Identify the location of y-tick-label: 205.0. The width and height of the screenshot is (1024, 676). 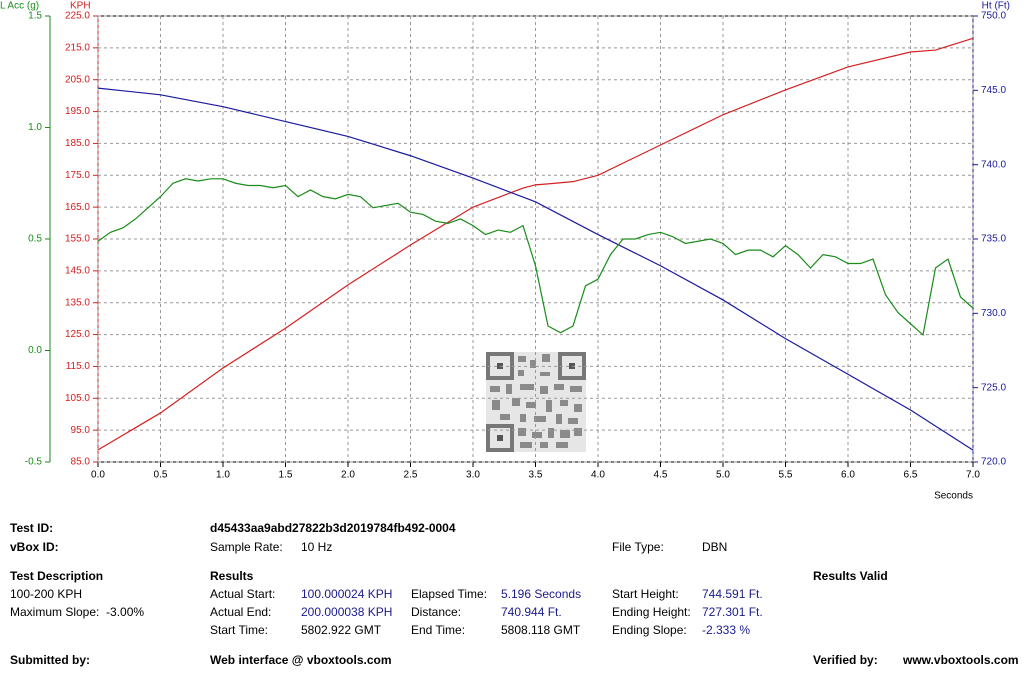
(77, 79).